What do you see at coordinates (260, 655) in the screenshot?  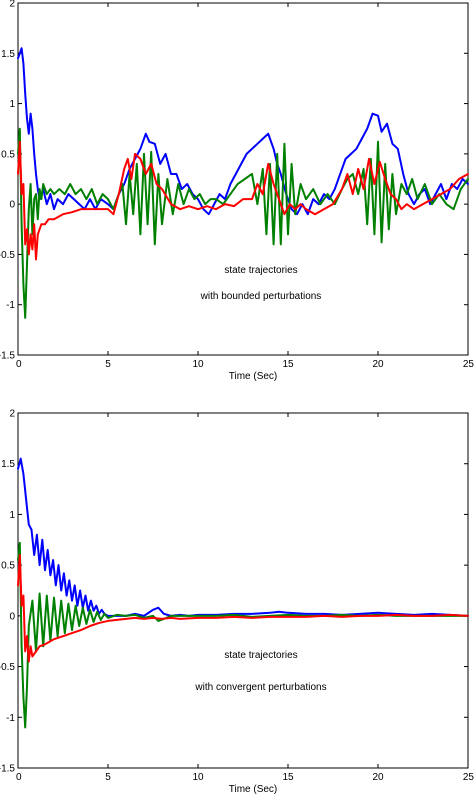 I see `bottom-annotation-1: state trajectories` at bounding box center [260, 655].